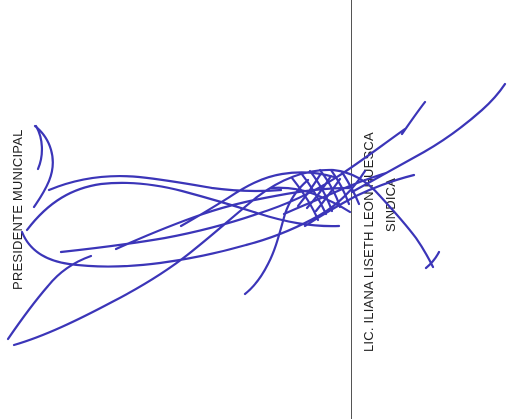  I want to click on signer-role: SINDICA, so click(390, 205).